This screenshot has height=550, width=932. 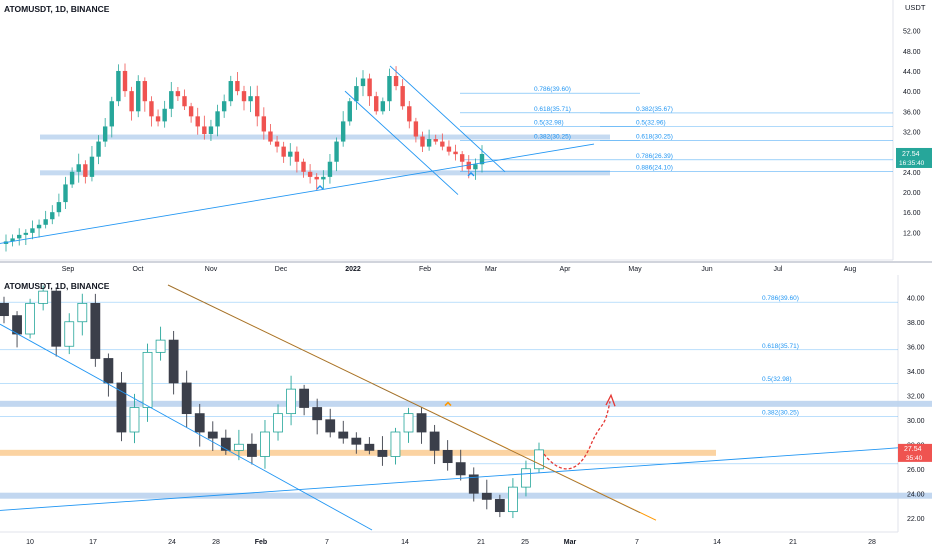 I want to click on bottom-y-tick-label: 24.00, so click(x=916, y=494).